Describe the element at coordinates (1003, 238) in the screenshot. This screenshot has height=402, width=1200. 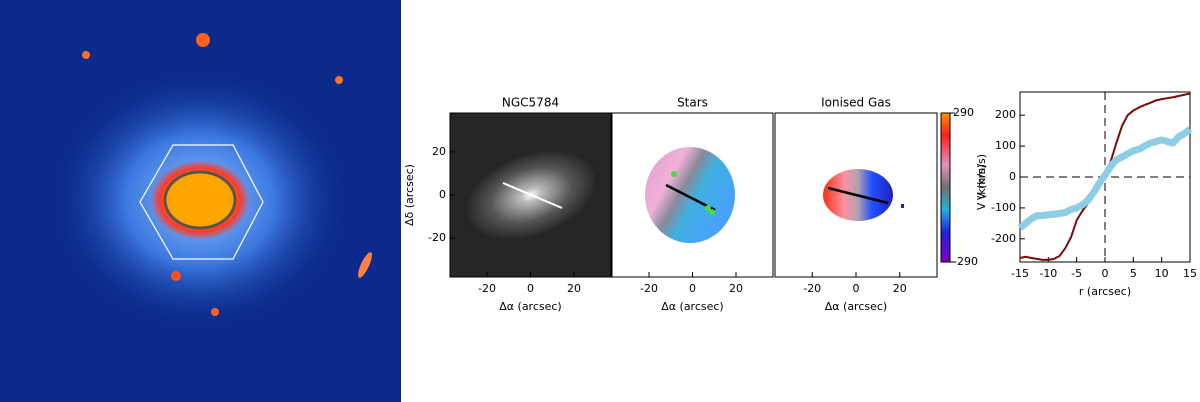
I see `y-tick-label: -200` at that location.